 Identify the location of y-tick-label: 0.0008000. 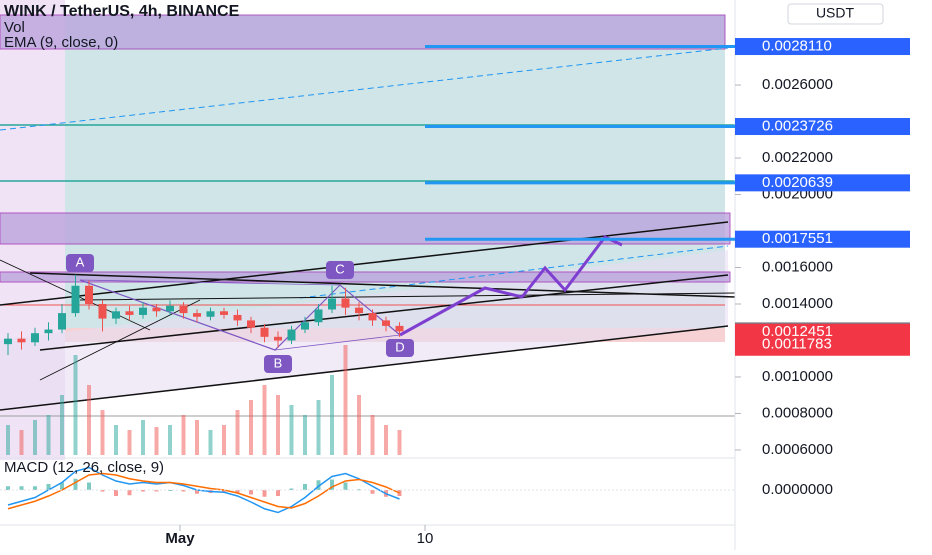
(797, 412).